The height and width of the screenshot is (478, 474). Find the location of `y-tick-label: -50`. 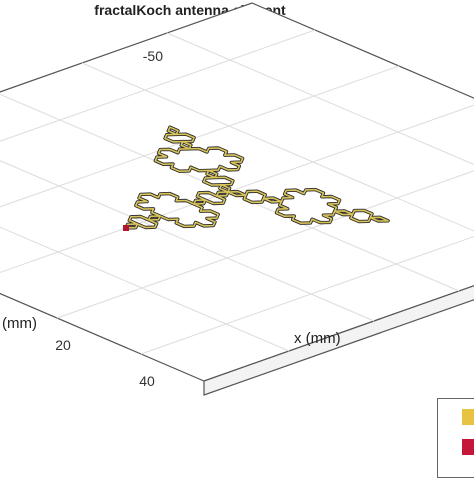

y-tick-label: -50 is located at coordinates (153, 56).